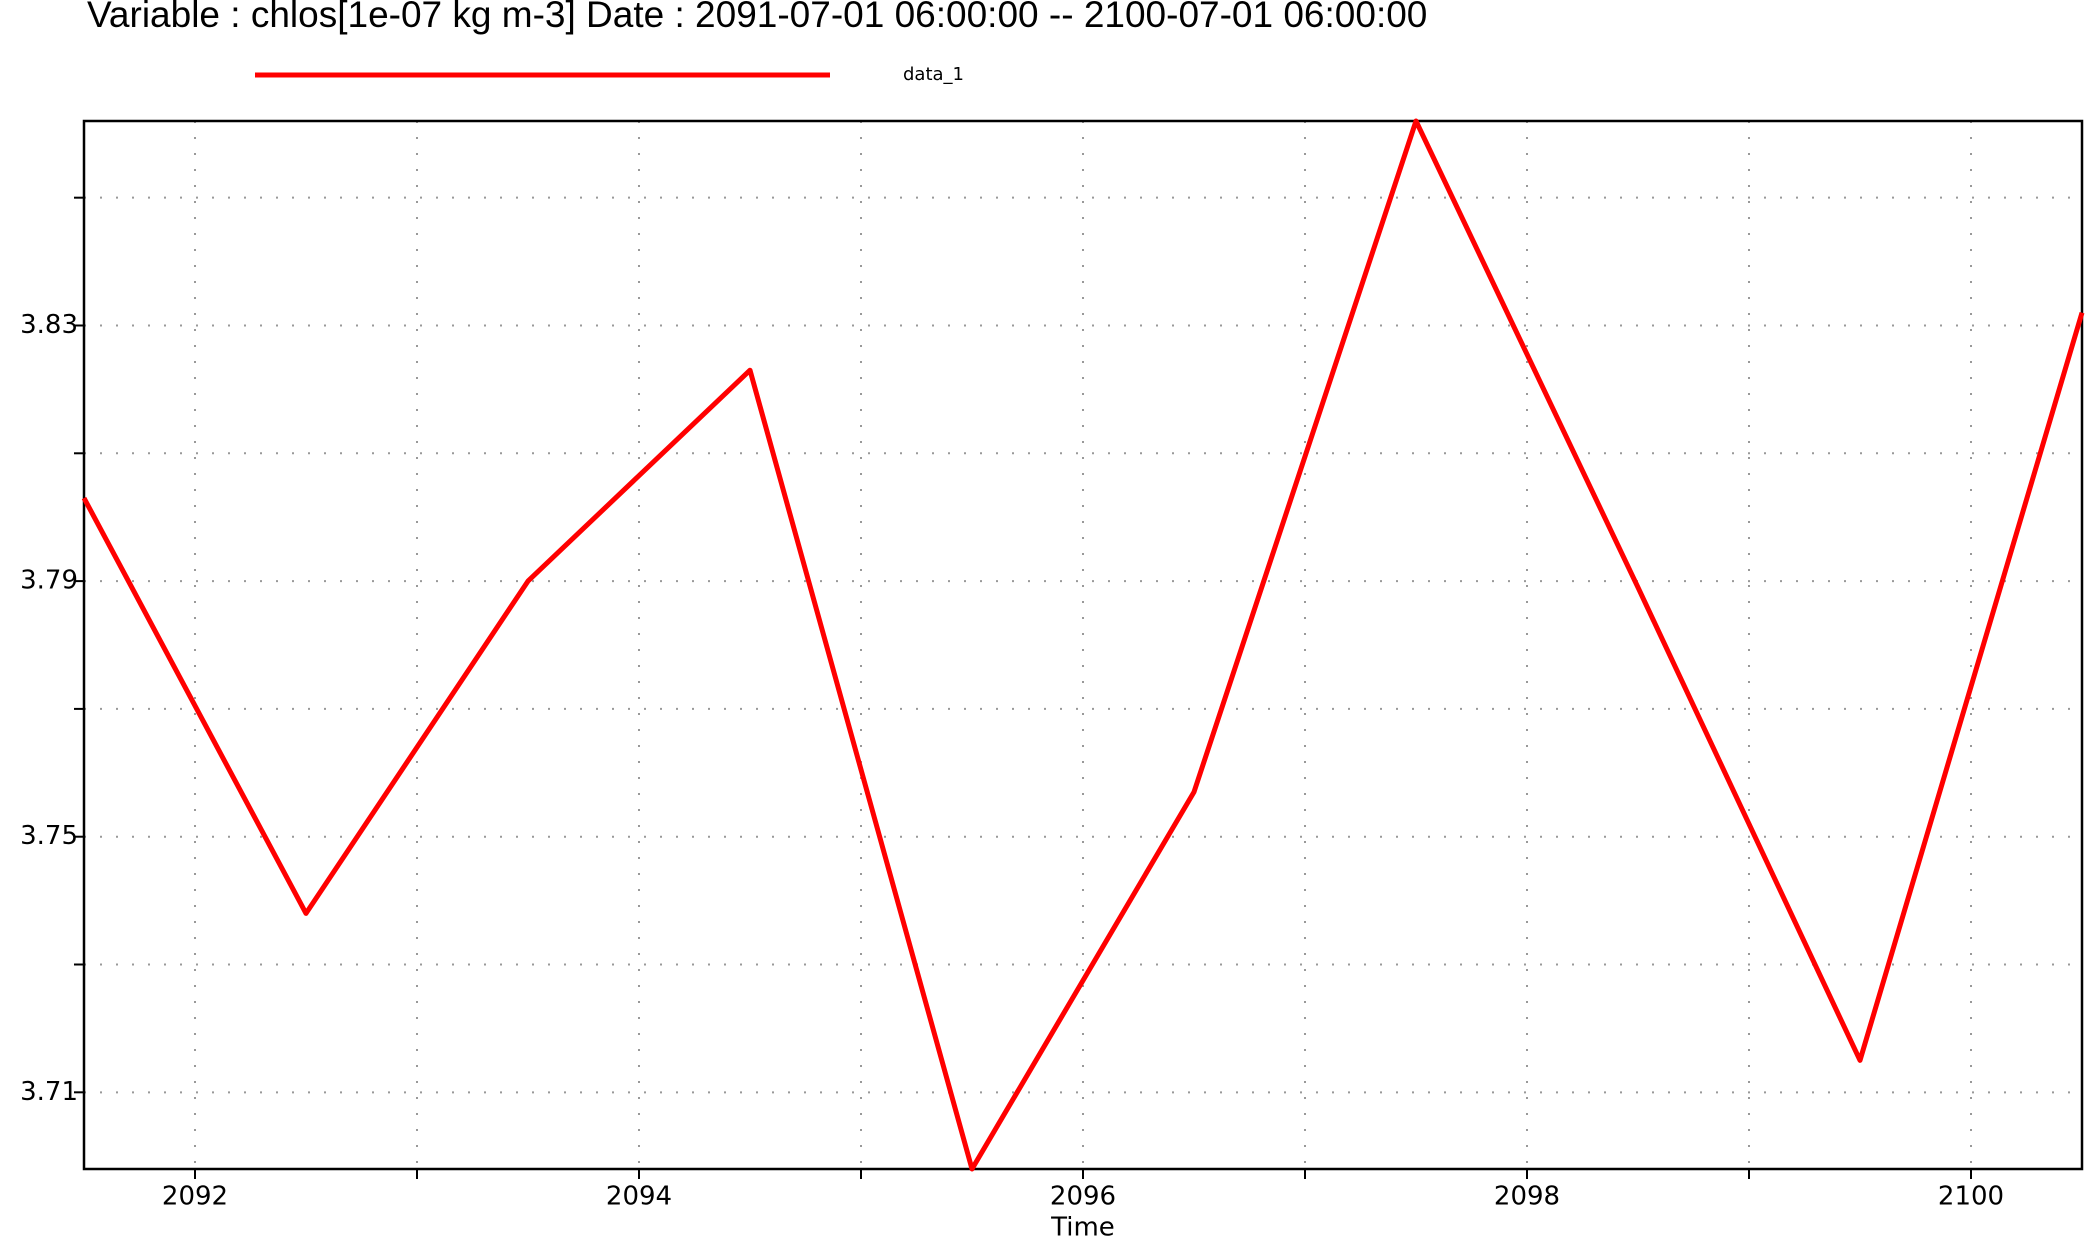 The height and width of the screenshot is (1238, 2086). Describe the element at coordinates (49, 325) in the screenshot. I see `y-tick-label: 3.83` at that location.